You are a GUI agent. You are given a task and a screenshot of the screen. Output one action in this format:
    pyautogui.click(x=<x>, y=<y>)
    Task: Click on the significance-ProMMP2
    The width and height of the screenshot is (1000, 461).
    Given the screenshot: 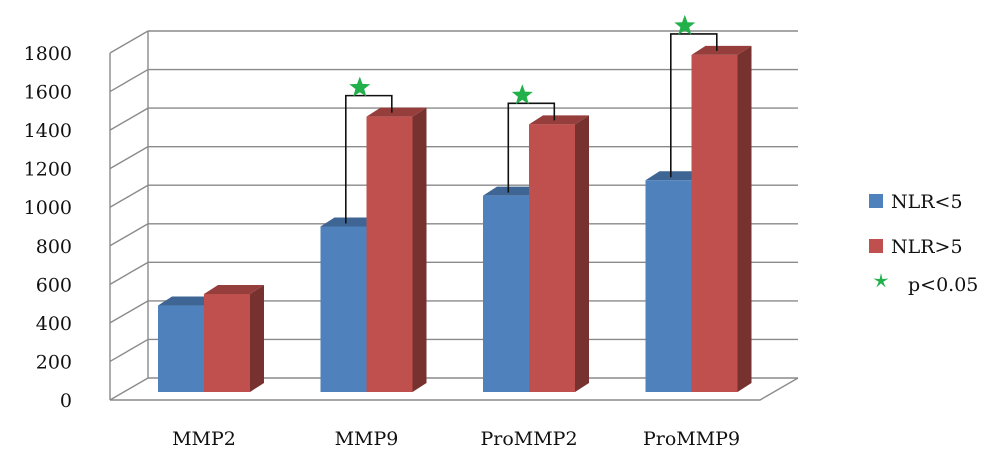 What is the action you would take?
    pyautogui.click(x=531, y=138)
    